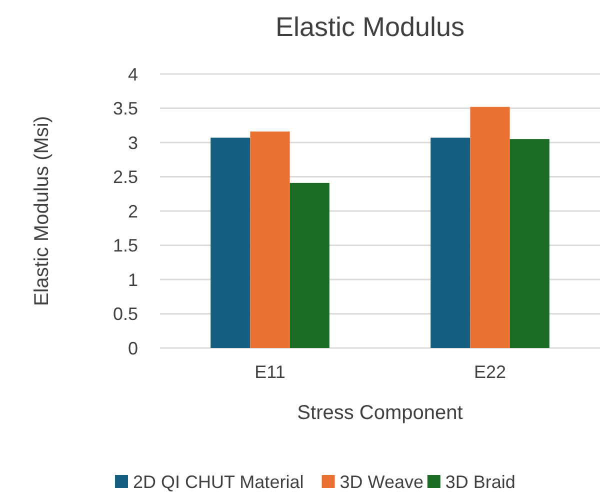  Describe the element at coordinates (270, 372) in the screenshot. I see `x-tick-label: E11` at that location.